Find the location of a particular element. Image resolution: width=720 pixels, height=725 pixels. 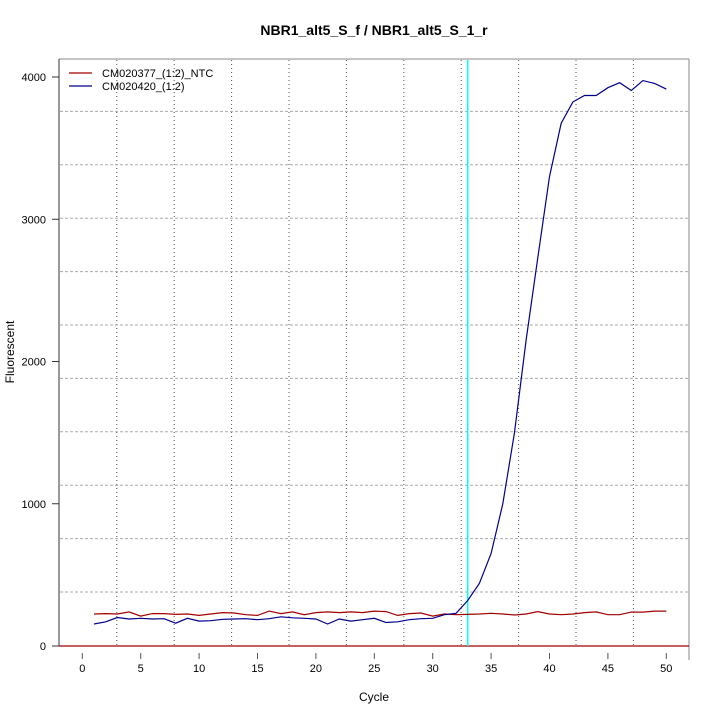

x-tick-label: 20 is located at coordinates (316, 669).